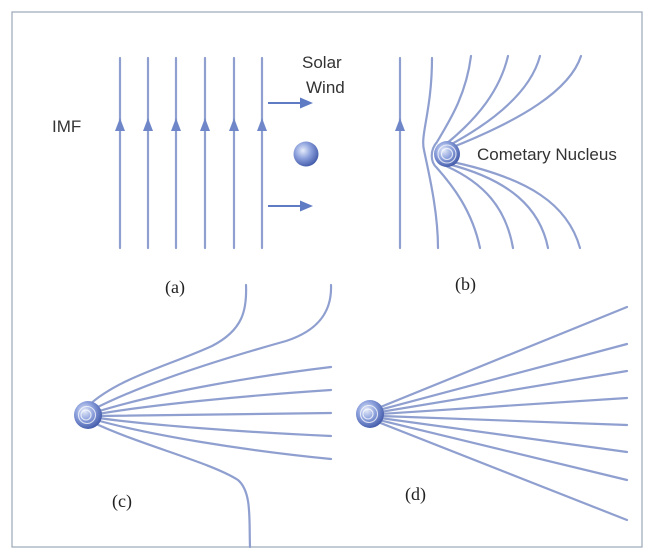 Image resolution: width=654 pixels, height=559 pixels. What do you see at coordinates (66, 126) in the screenshot?
I see `imf-label: IMF` at bounding box center [66, 126].